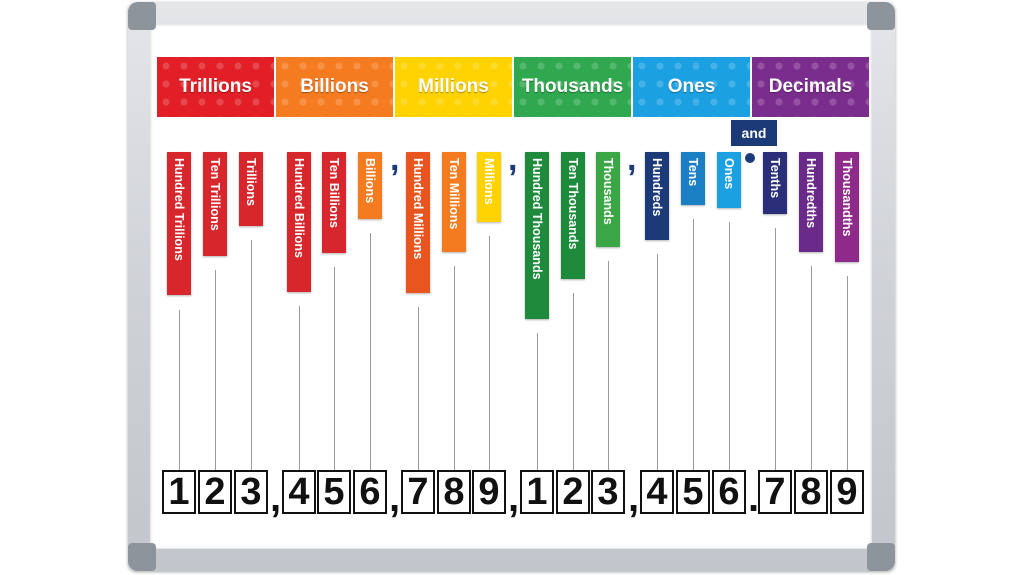  I want to click on place-hundred-trillions: Hundred Trillions, so click(179, 223).